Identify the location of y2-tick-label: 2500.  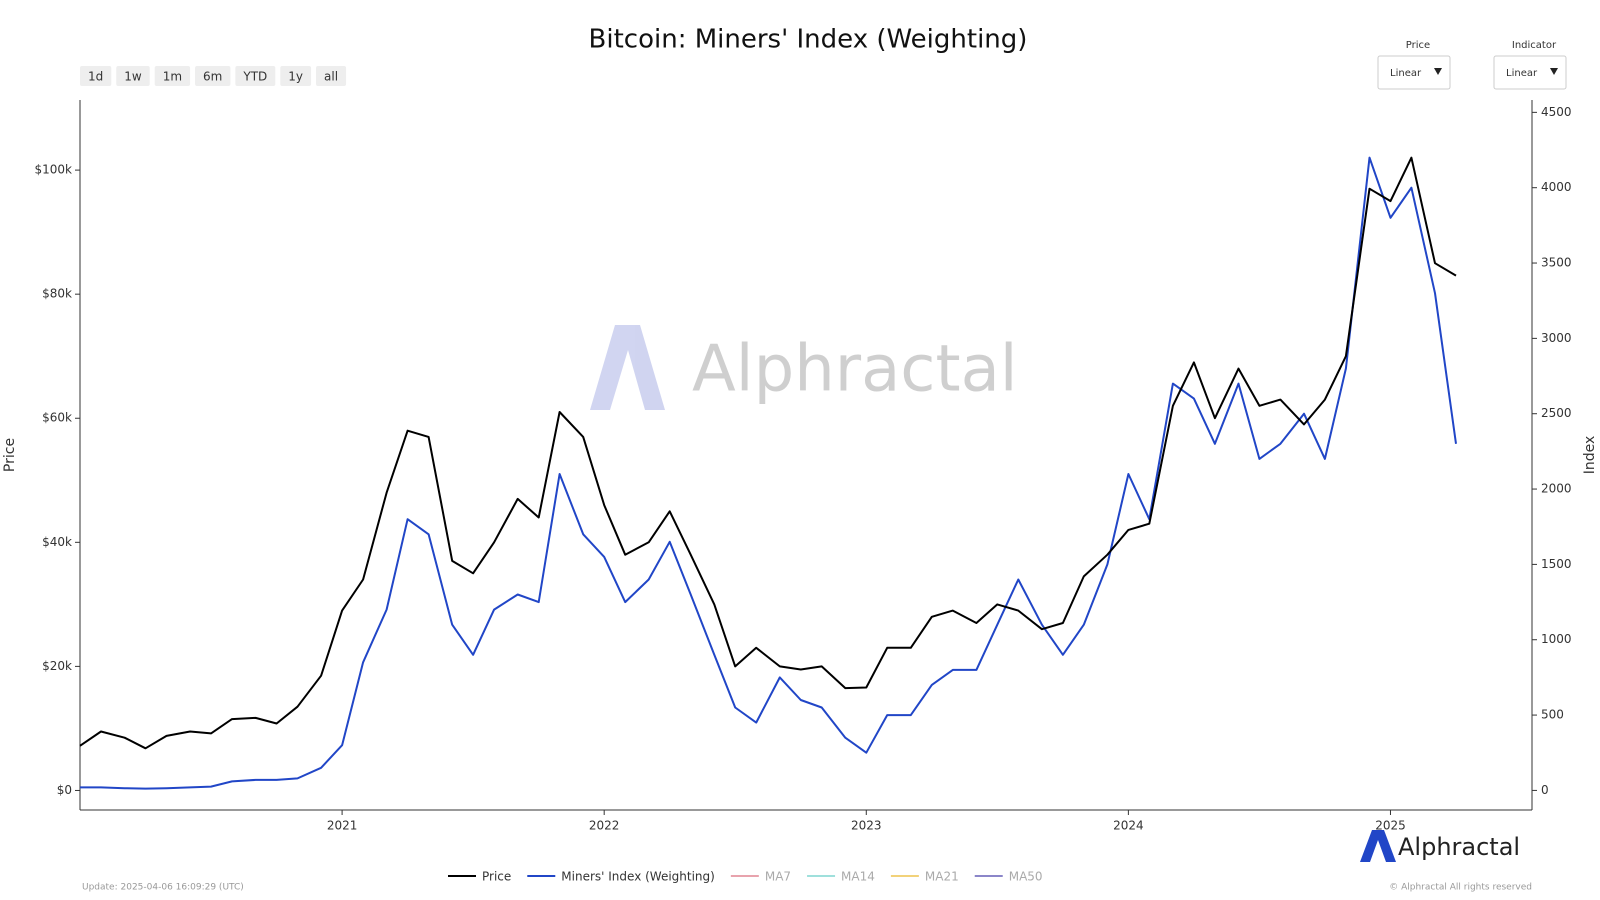
(1556, 413).